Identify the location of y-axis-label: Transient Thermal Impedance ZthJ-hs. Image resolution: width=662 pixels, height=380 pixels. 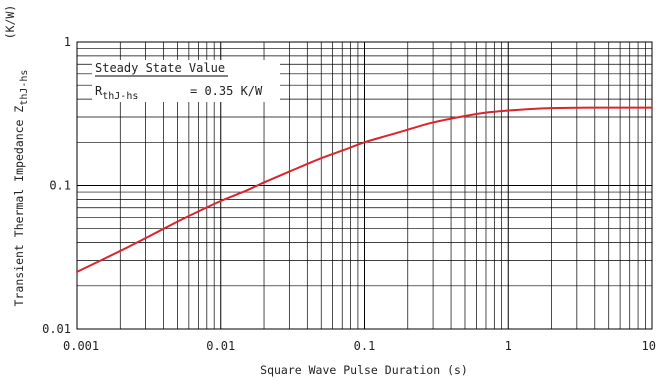
(21, 188).